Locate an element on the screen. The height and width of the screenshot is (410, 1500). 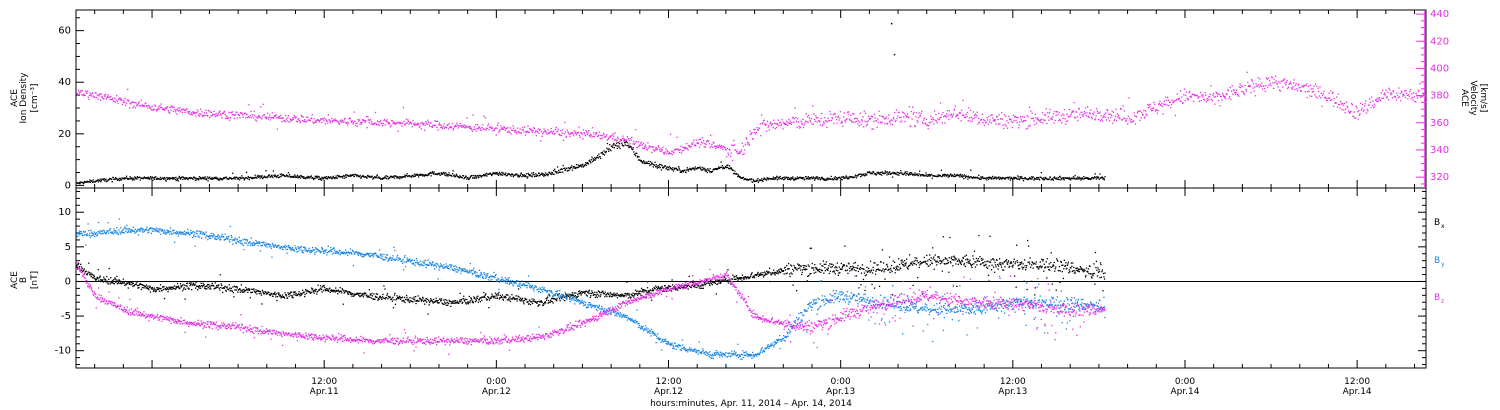
p1-ylabel-left-0: ACE is located at coordinates (15, 98).